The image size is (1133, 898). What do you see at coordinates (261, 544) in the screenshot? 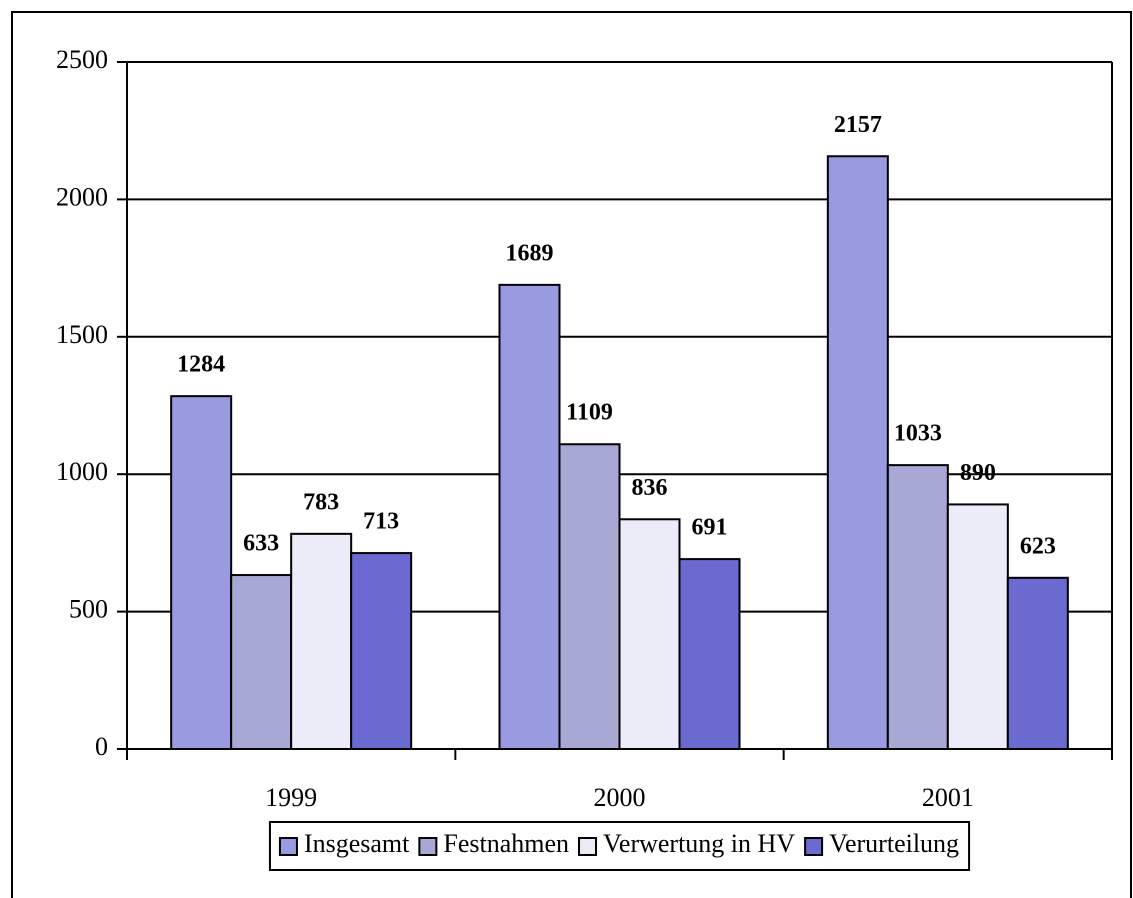
I see `value-label: 633` at bounding box center [261, 544].